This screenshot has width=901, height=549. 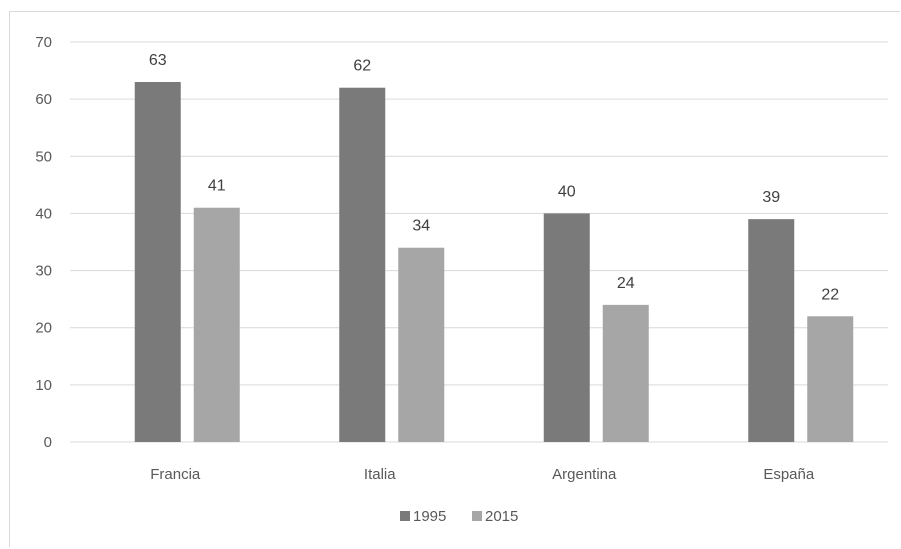 I want to click on data-label: 34, so click(x=421, y=226).